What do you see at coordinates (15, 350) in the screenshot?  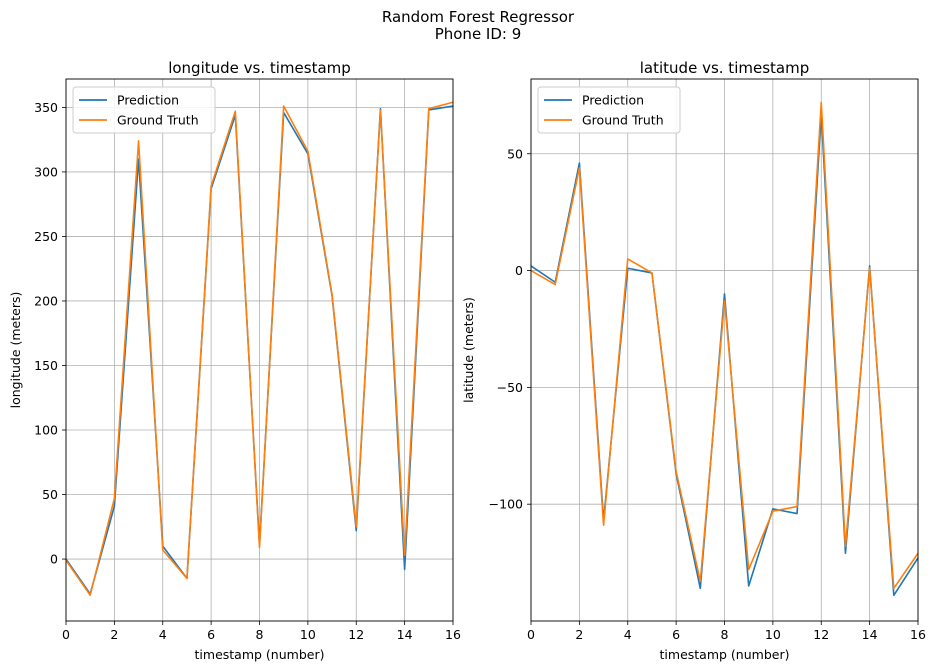 I see `y-axis-label: longitude (meters)` at bounding box center [15, 350].